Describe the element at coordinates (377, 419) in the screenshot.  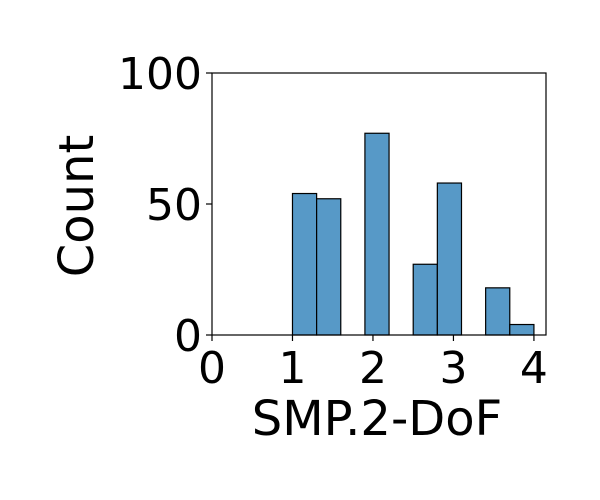
I see `x-axis-title: SMP.2-DoF` at that location.